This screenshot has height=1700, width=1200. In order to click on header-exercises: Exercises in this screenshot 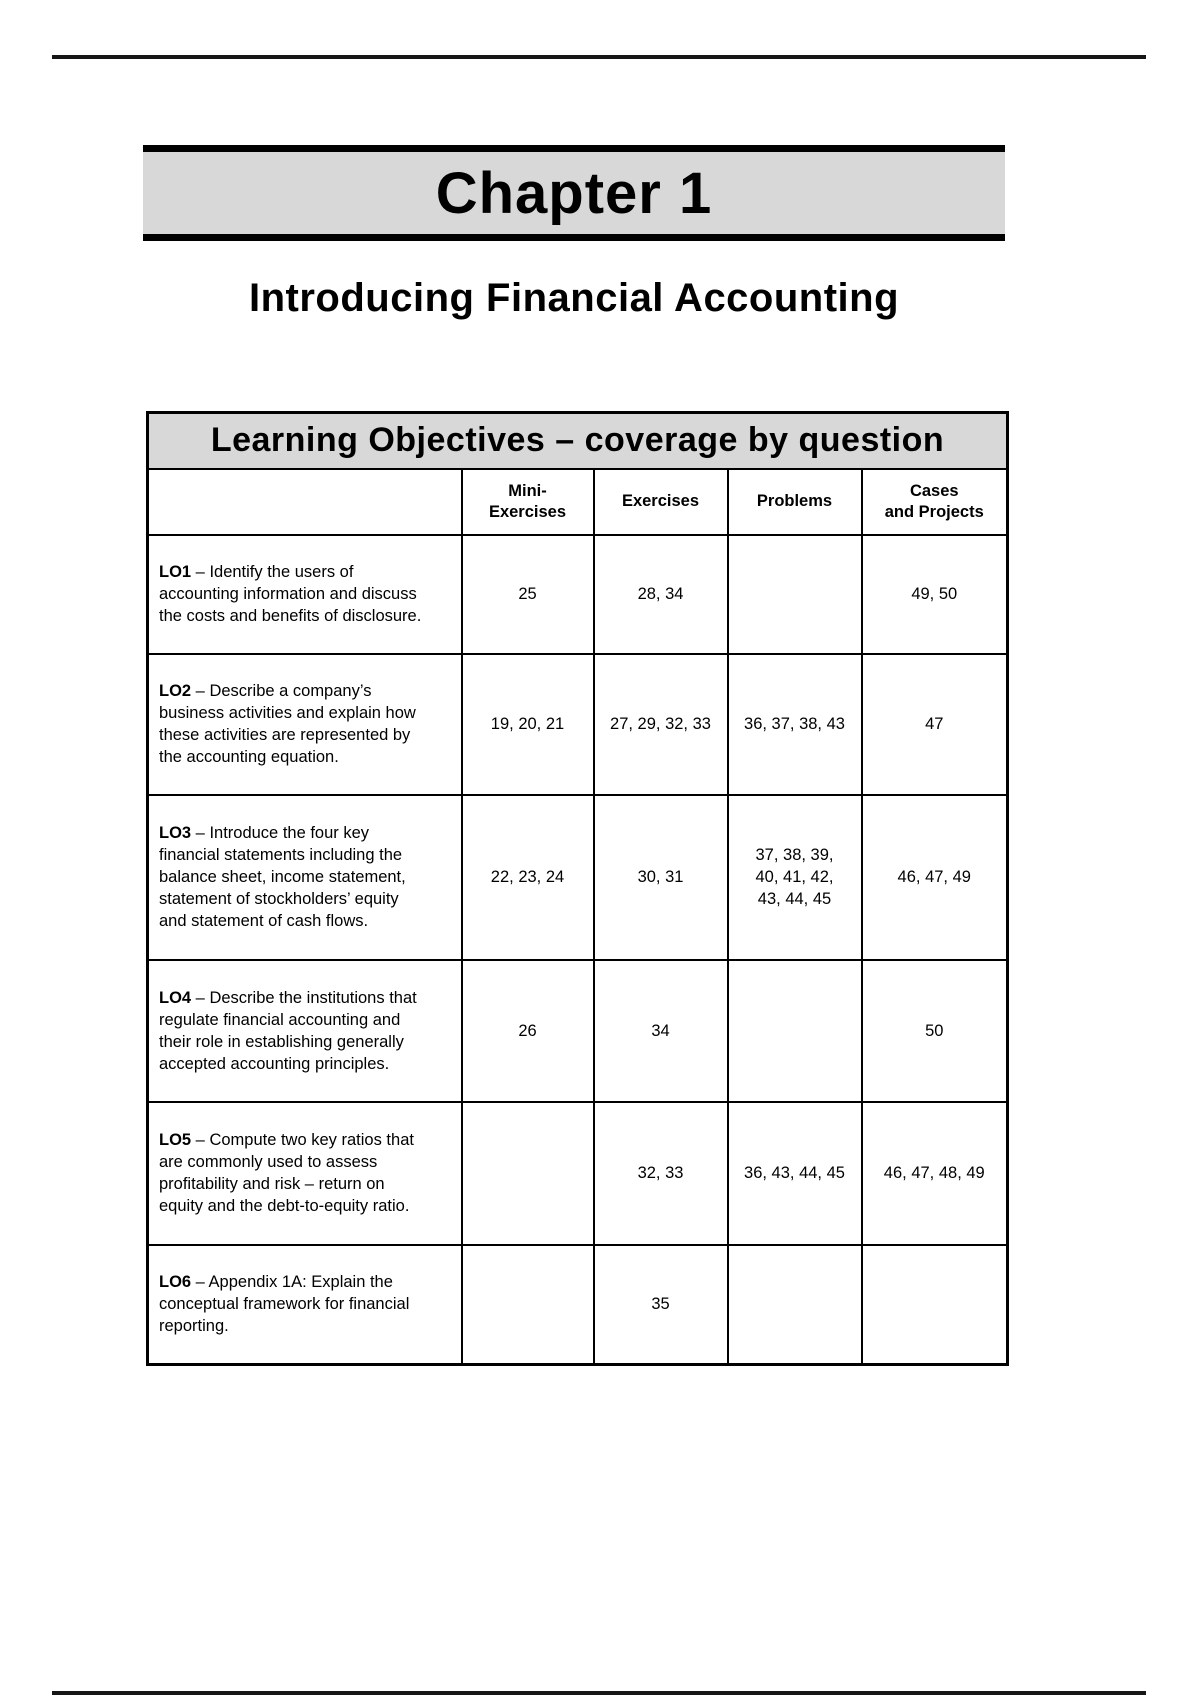, I will do `click(660, 501)`.